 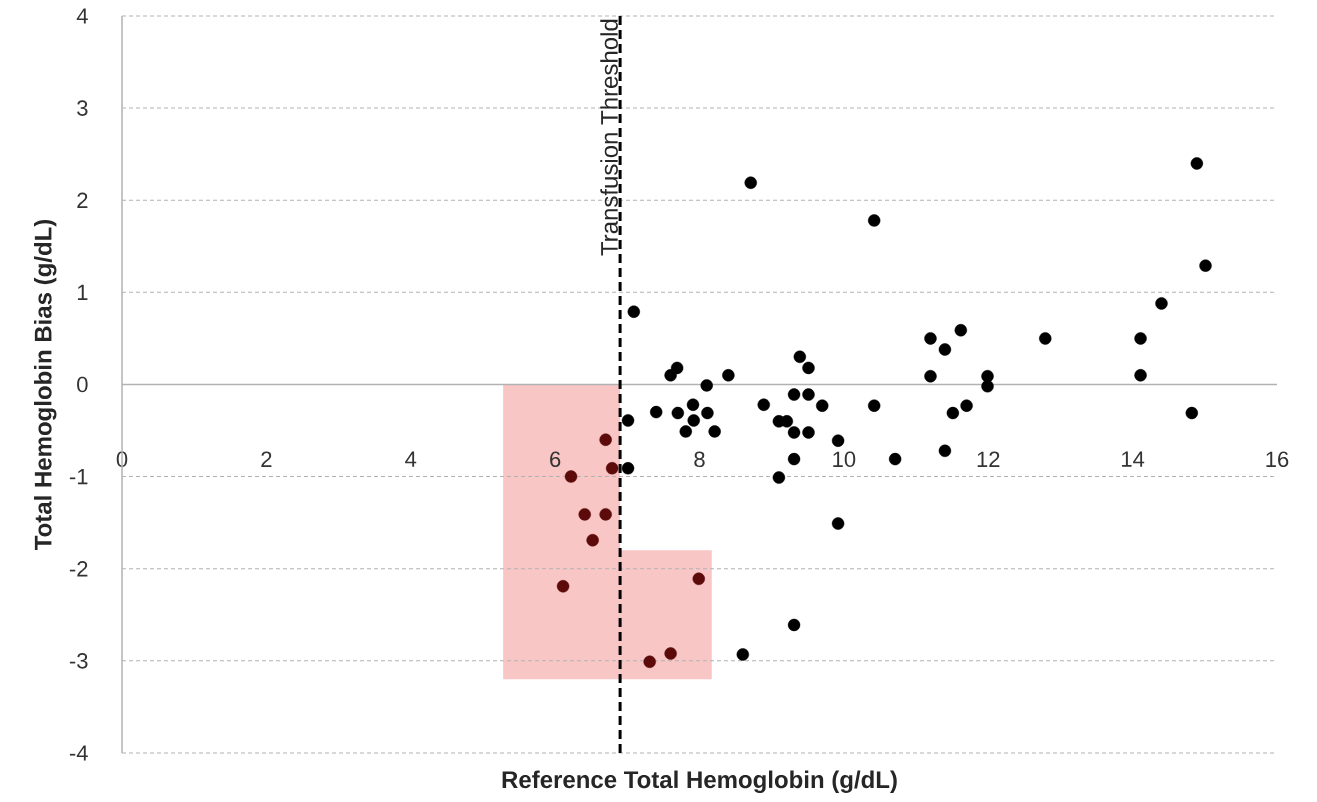 I want to click on x-tick-label: 10, so click(x=844, y=459).